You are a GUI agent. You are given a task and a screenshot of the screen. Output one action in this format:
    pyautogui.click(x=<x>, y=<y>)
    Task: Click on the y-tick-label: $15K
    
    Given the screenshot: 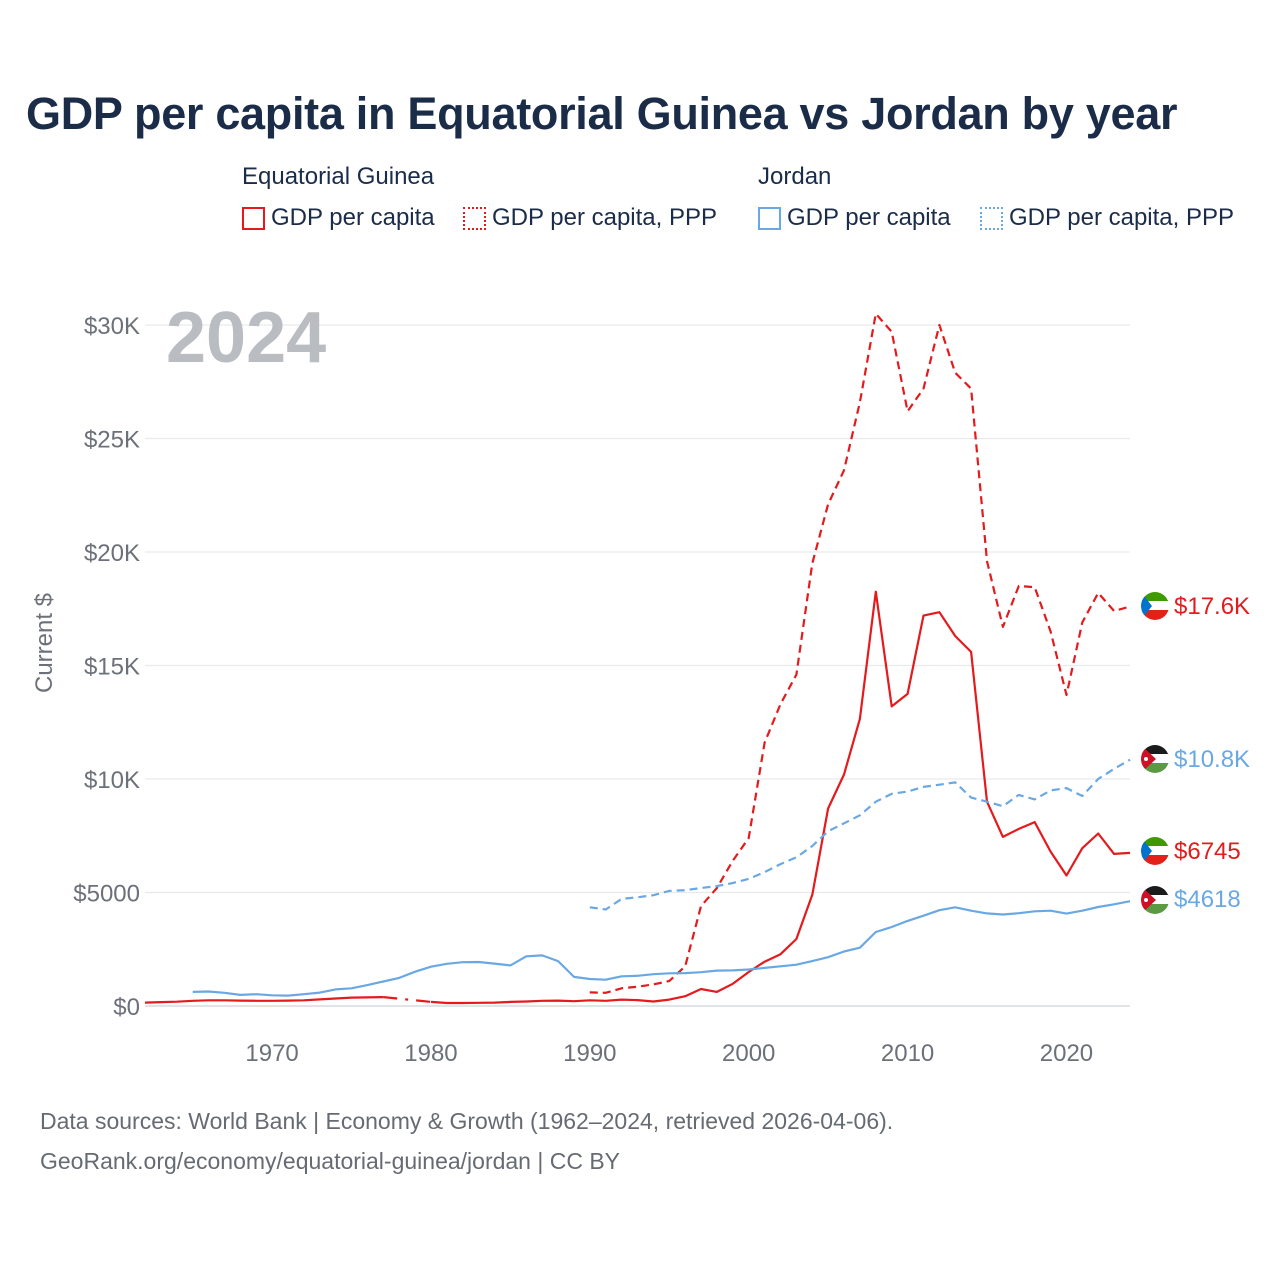 What is the action you would take?
    pyautogui.click(x=112, y=667)
    